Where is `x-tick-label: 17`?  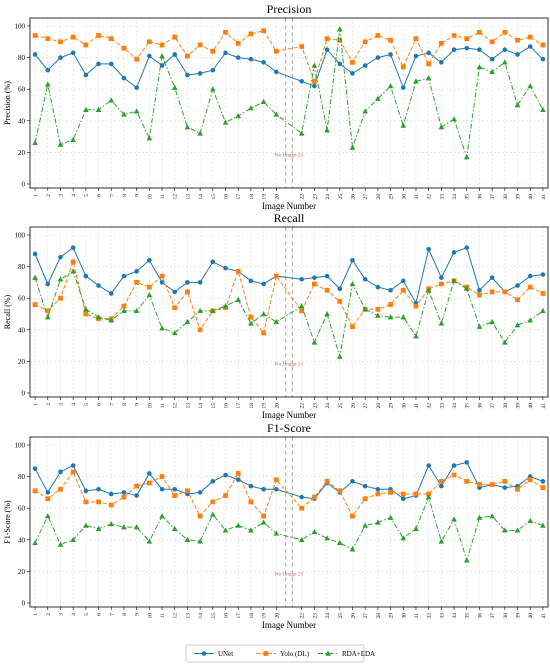 x-tick-label: 17 is located at coordinates (239, 616).